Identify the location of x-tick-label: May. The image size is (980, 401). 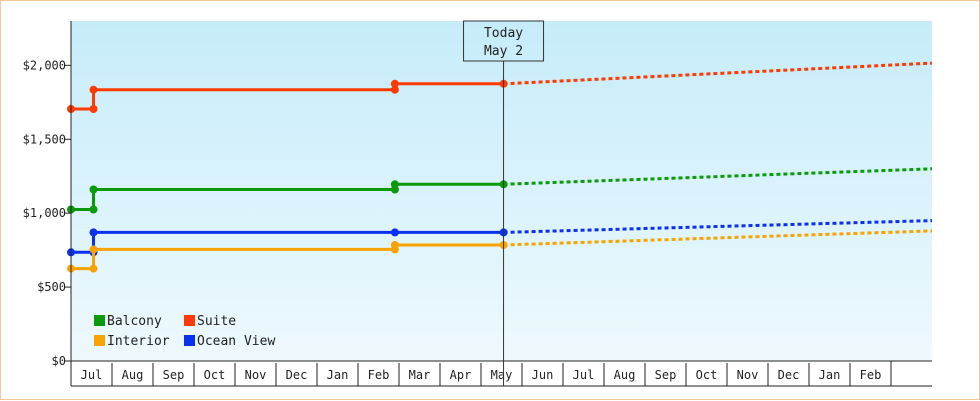
(502, 375).